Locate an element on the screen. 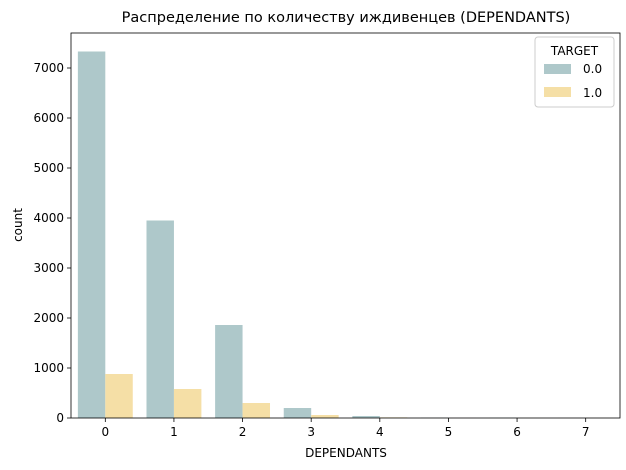  x-tick-label: 6 is located at coordinates (517, 432).